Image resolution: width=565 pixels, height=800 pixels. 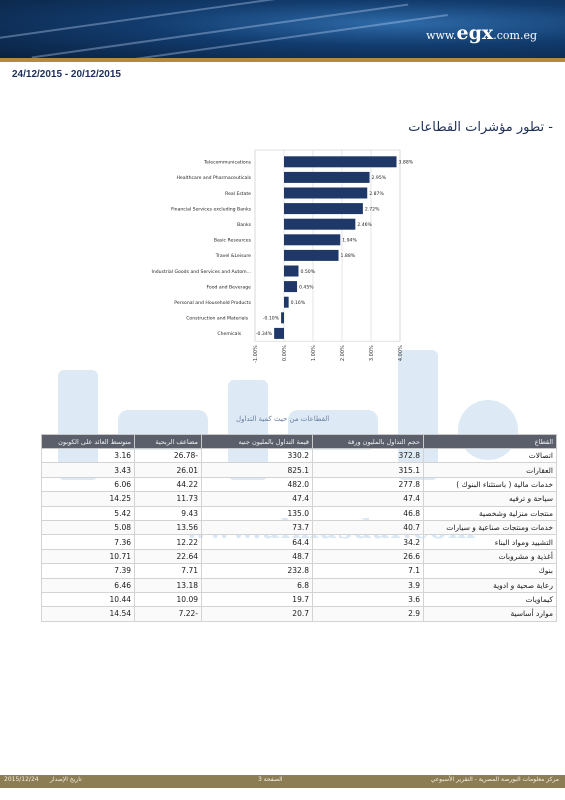 What do you see at coordinates (256, 354) in the screenshot?
I see `chart-x-tick-label: -1.00%` at bounding box center [256, 354].